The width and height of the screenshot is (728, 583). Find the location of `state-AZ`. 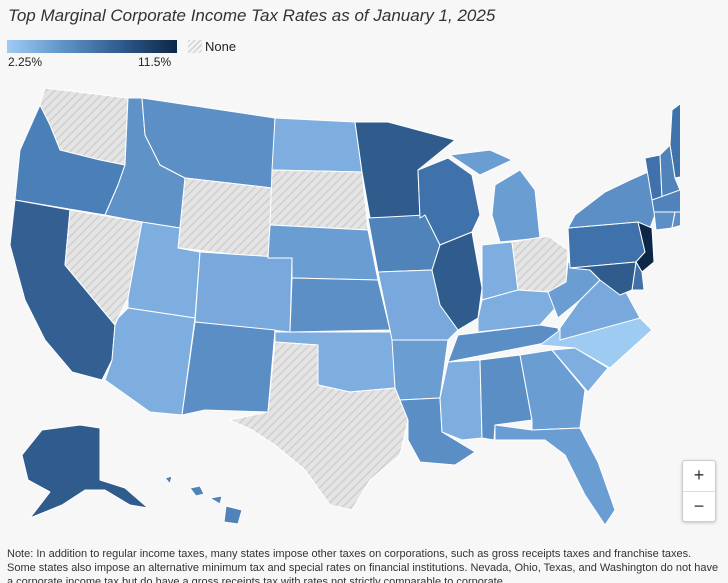

state-AZ is located at coordinates (150, 361).